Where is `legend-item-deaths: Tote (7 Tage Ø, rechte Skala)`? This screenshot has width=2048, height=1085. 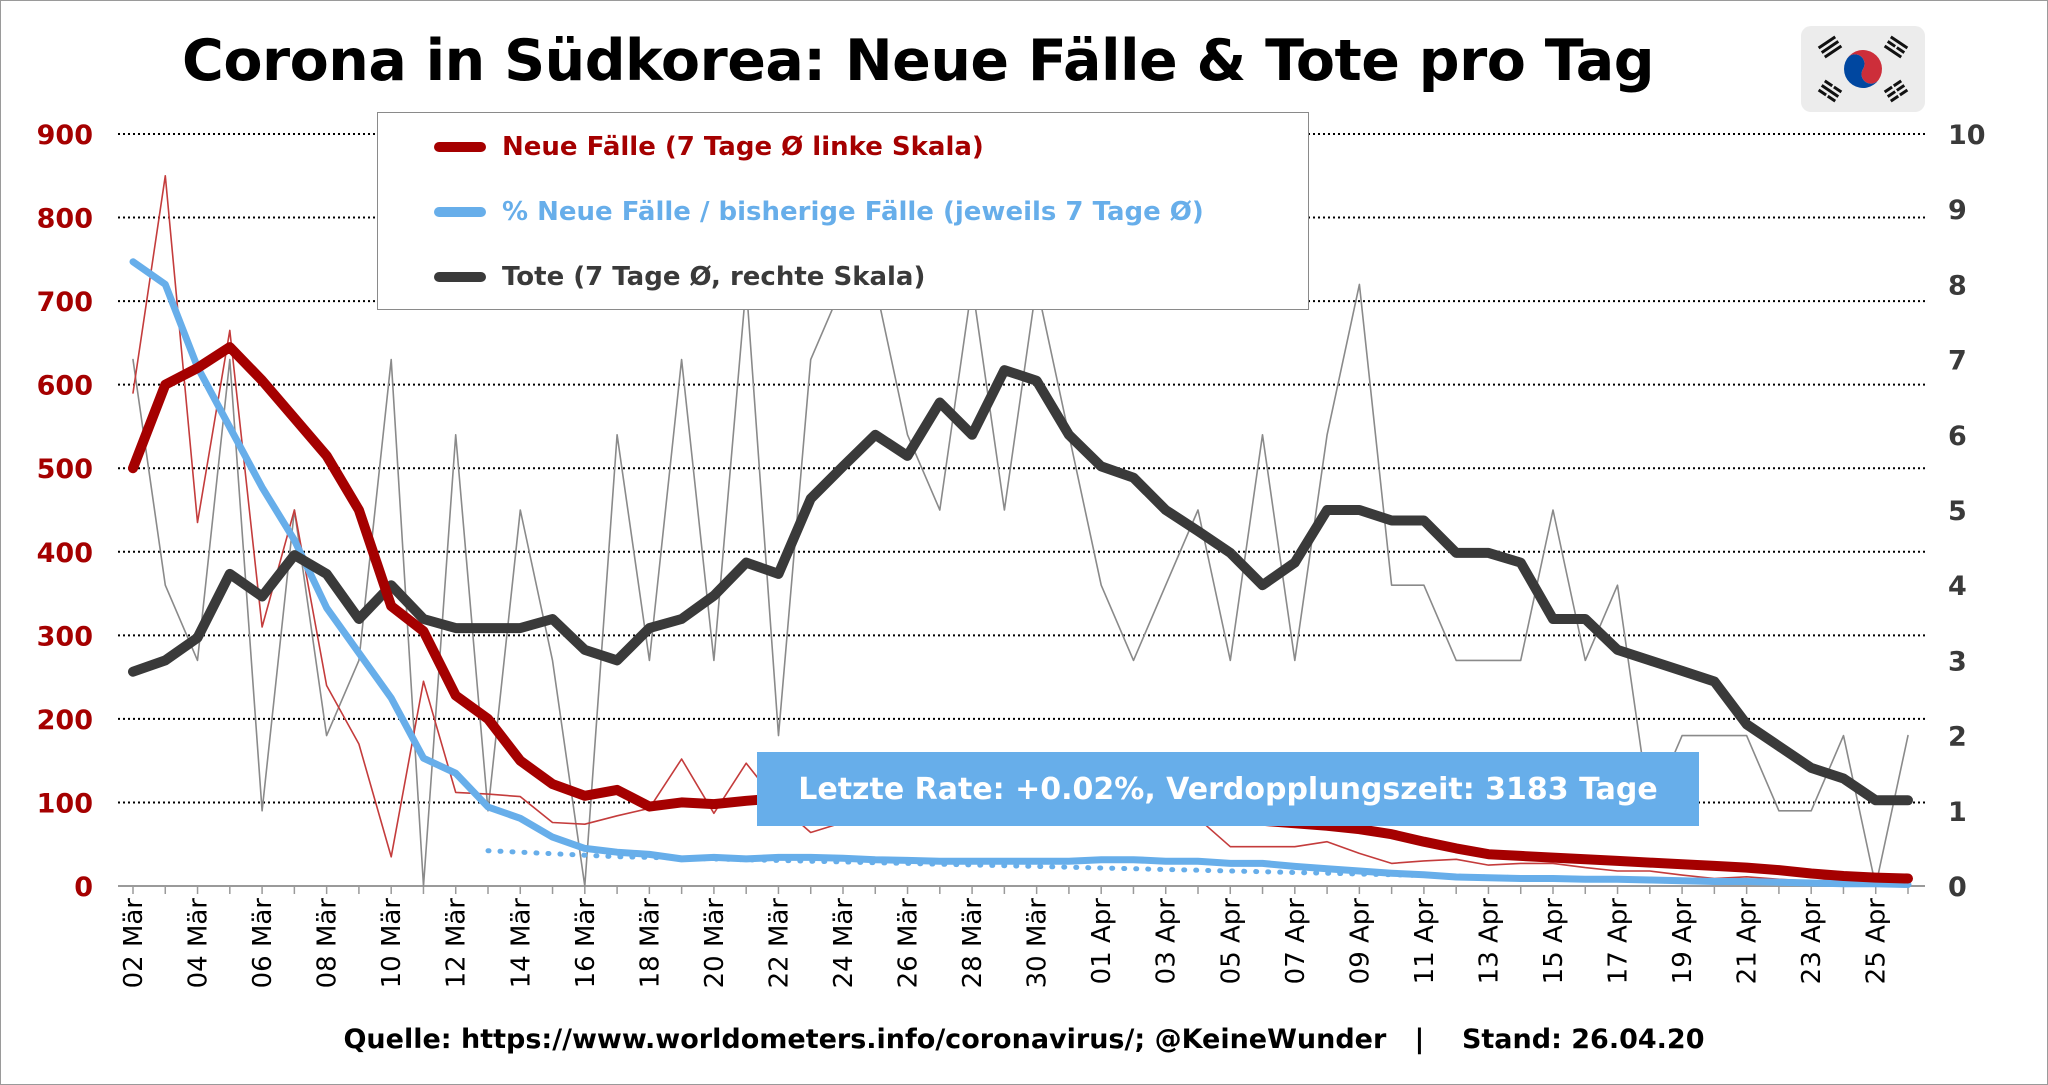
legend-item-deaths: Tote (7 Tage Ø, rechte Skala) is located at coordinates (679, 277).